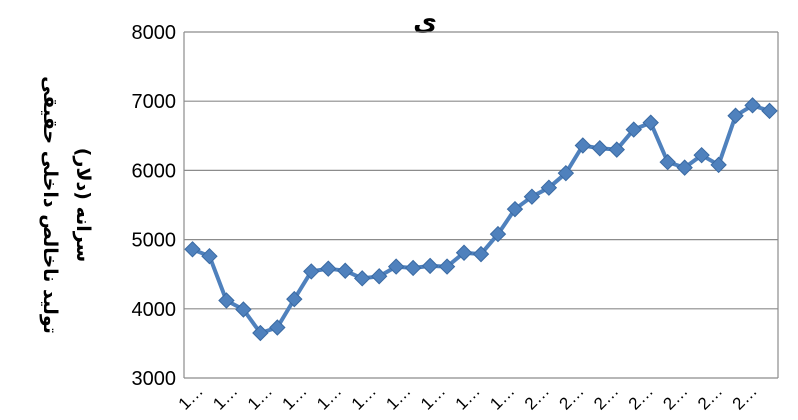  Describe the element at coordinates (154, 379) in the screenshot. I see `y-tick-label: 3000` at that location.